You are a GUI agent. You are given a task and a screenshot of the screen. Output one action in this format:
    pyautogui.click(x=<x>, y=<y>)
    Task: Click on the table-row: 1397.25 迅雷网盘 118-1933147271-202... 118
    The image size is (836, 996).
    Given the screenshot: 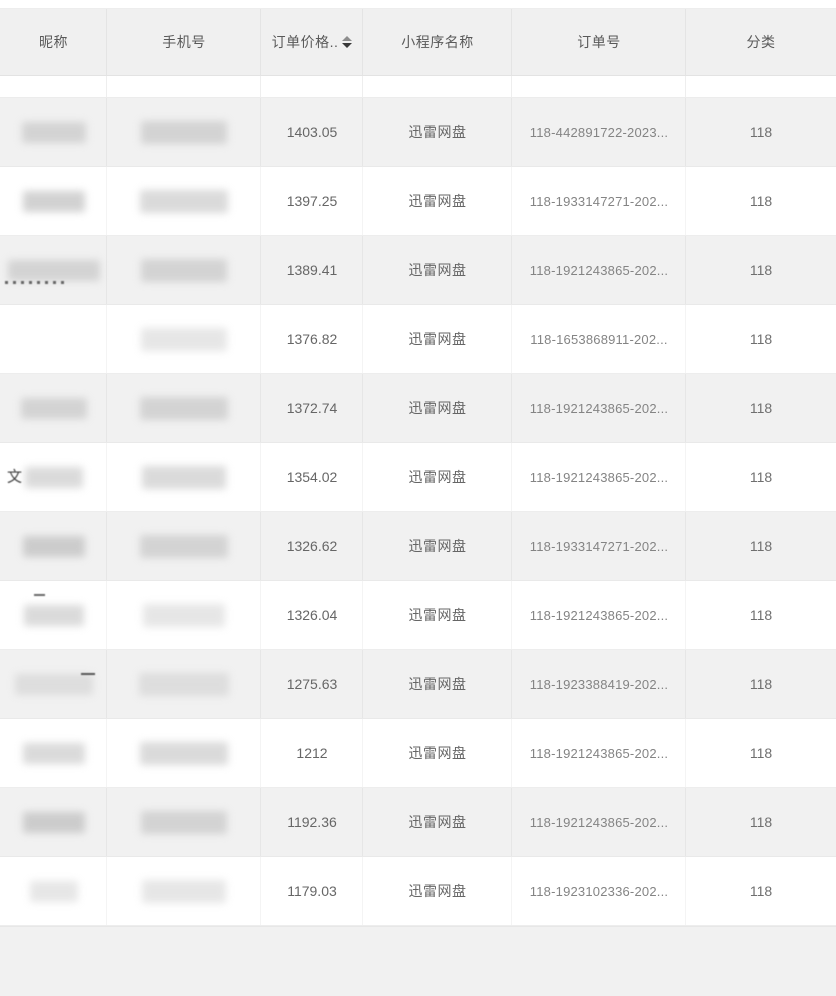 What is the action you would take?
    pyautogui.click(x=418, y=201)
    